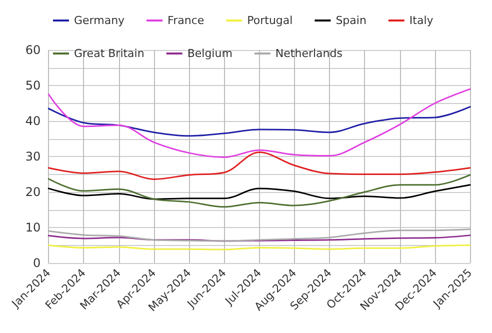 The width and height of the screenshot is (492, 333). What do you see at coordinates (36, 263) in the screenshot?
I see `y-tick-label: 0` at bounding box center [36, 263].